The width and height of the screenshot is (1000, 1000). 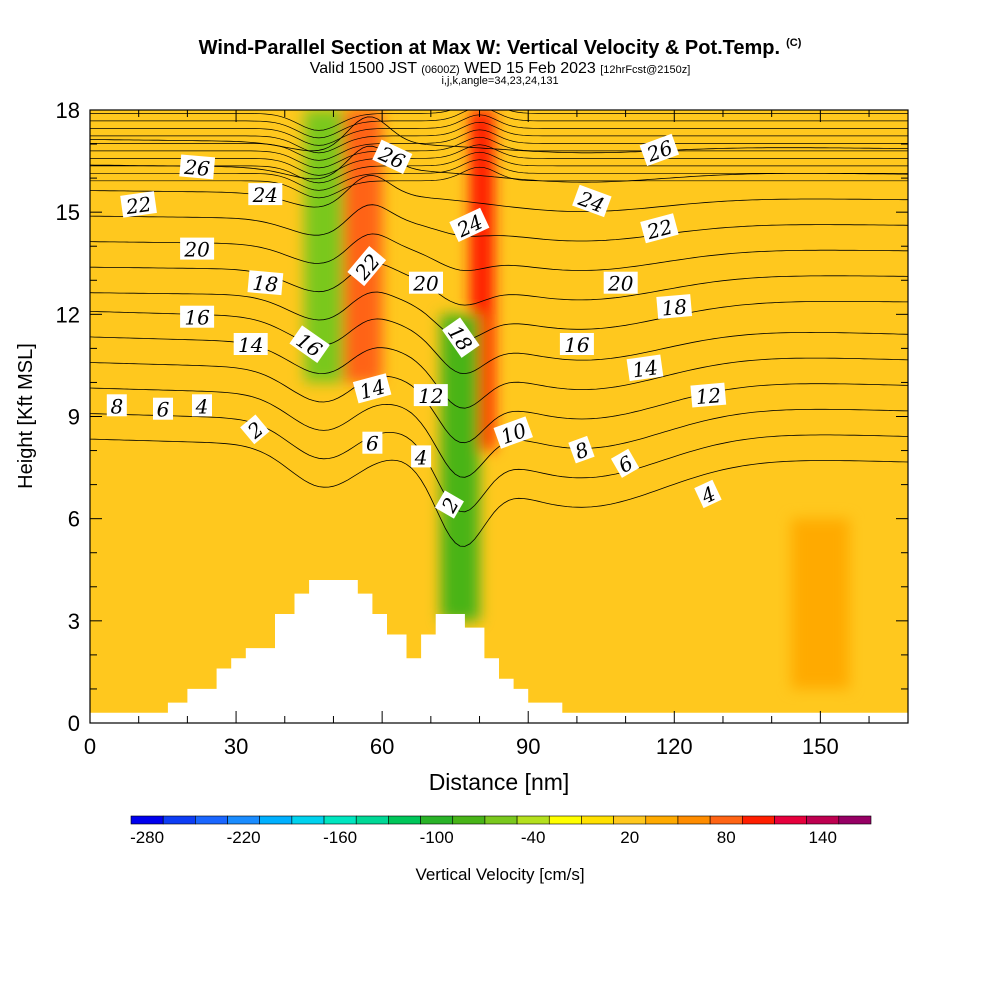 I want to click on colorbar: -280 -220 -160 -100 -40 20 80 140, so click(x=501, y=831).